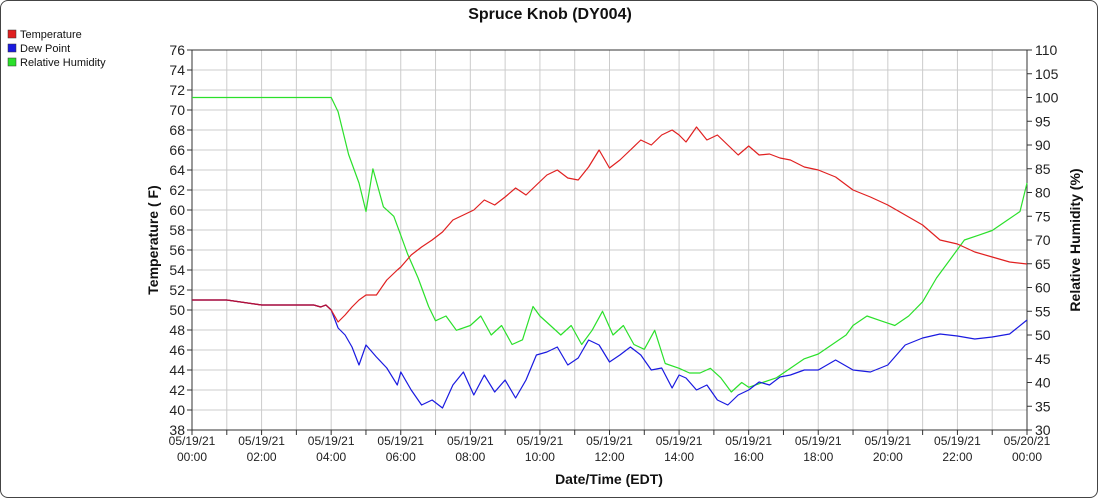  What do you see at coordinates (1027, 441) in the screenshot?
I see `x-tick-label-date: 05/20/21` at bounding box center [1027, 441].